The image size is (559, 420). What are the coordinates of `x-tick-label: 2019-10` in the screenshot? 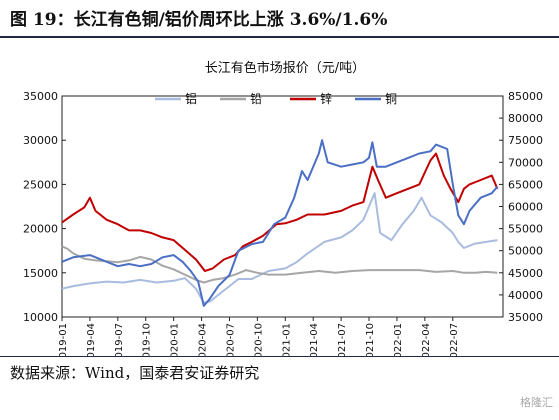 It's located at (147, 339).